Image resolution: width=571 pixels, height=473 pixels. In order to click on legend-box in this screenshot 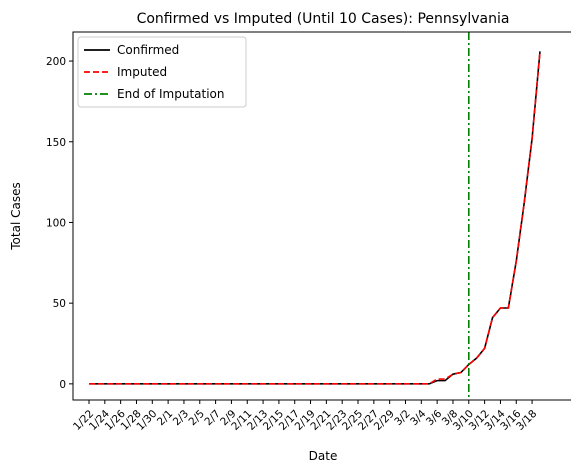, I will do `click(162, 72)`.